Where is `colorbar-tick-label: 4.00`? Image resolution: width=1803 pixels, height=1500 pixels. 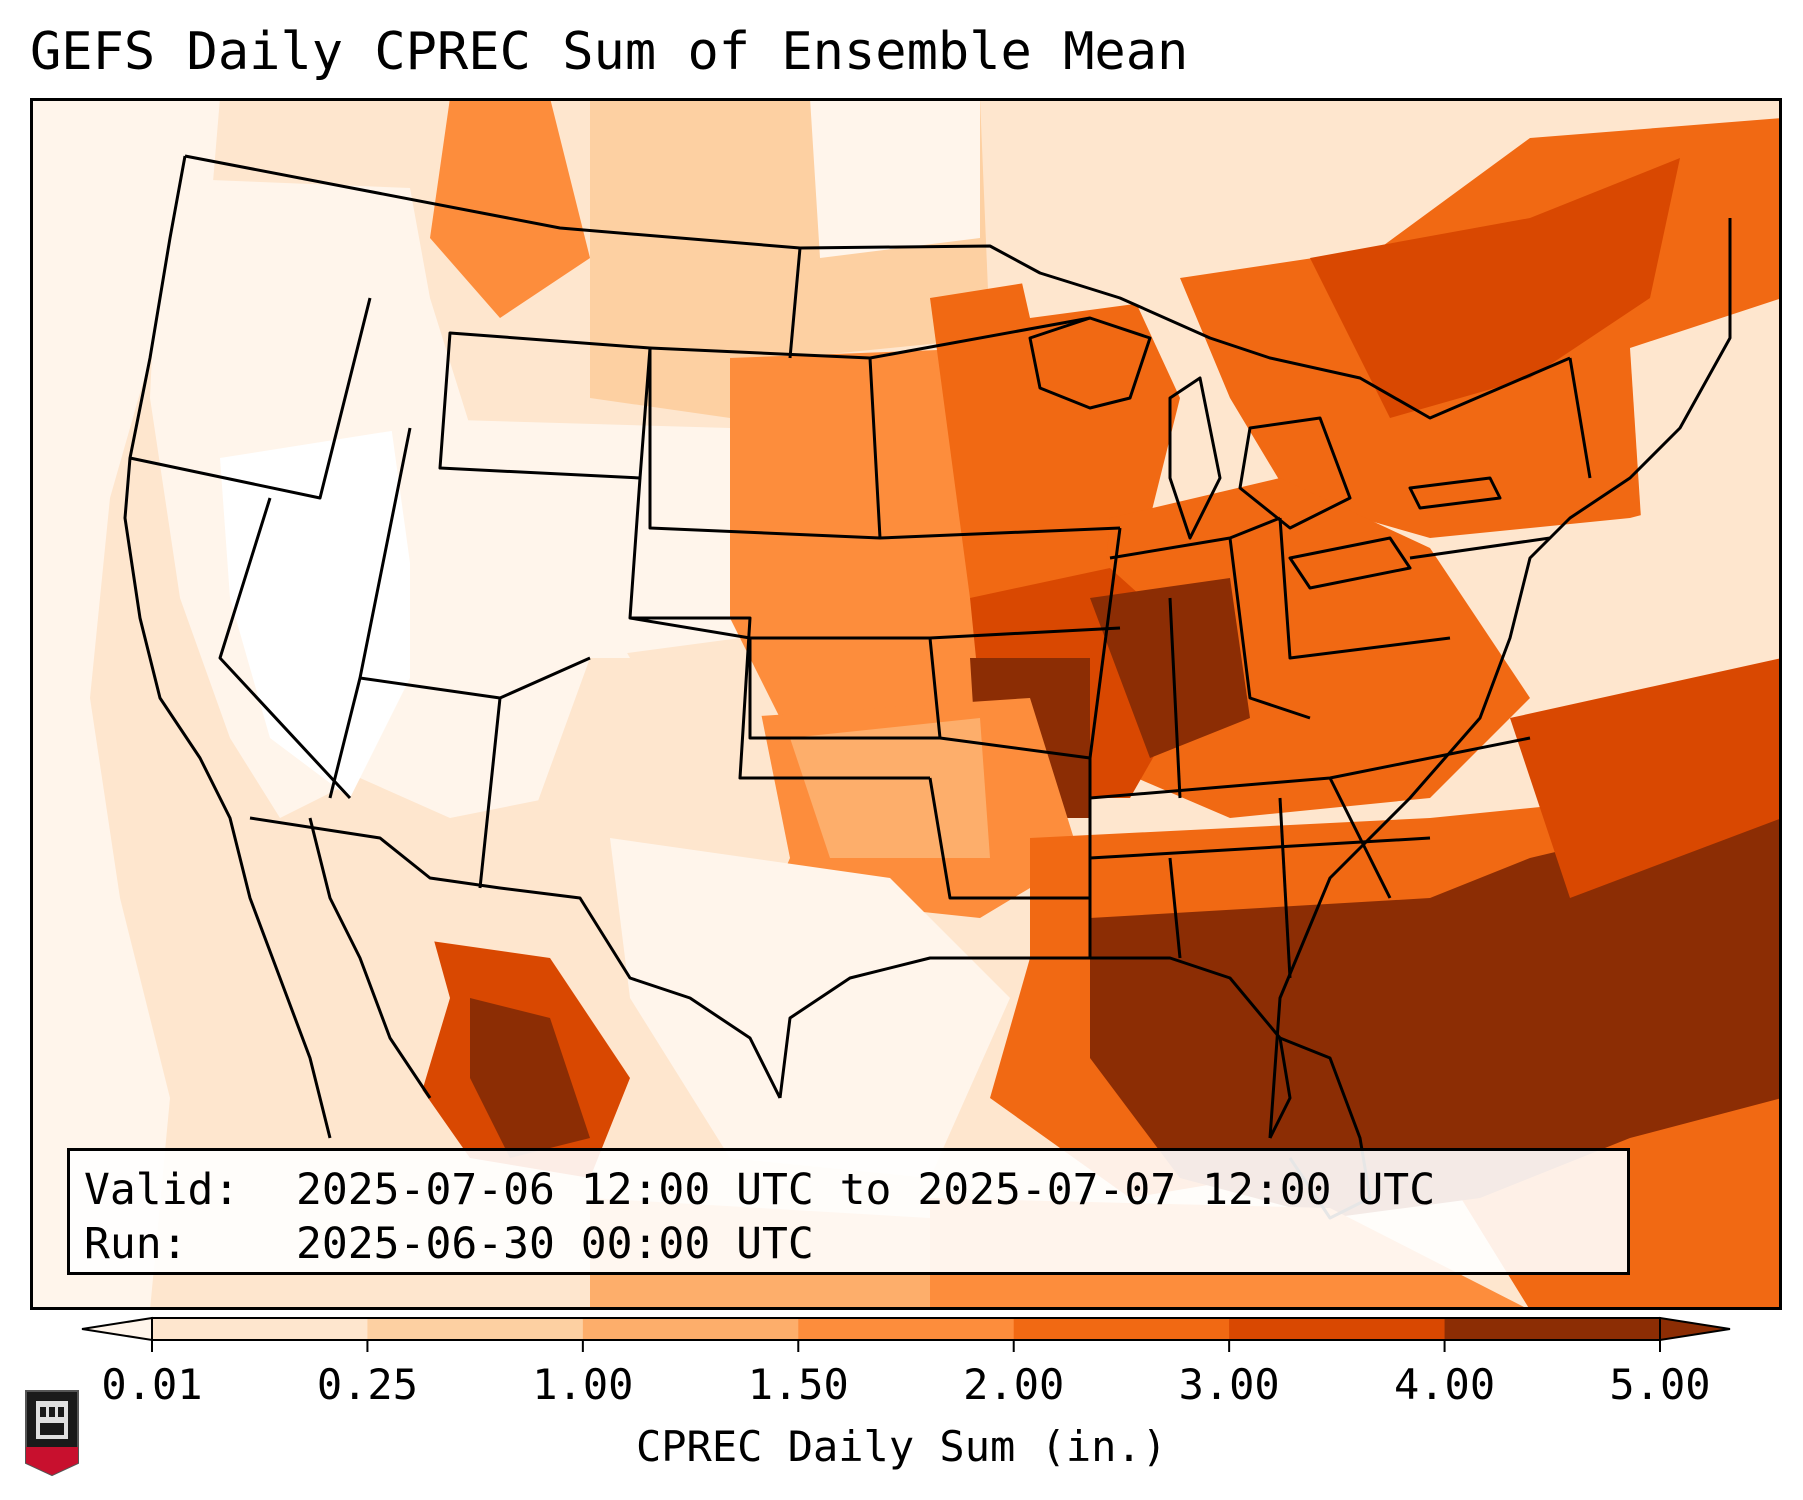
colorbar-tick-label: 4.00 is located at coordinates (1444, 1384).